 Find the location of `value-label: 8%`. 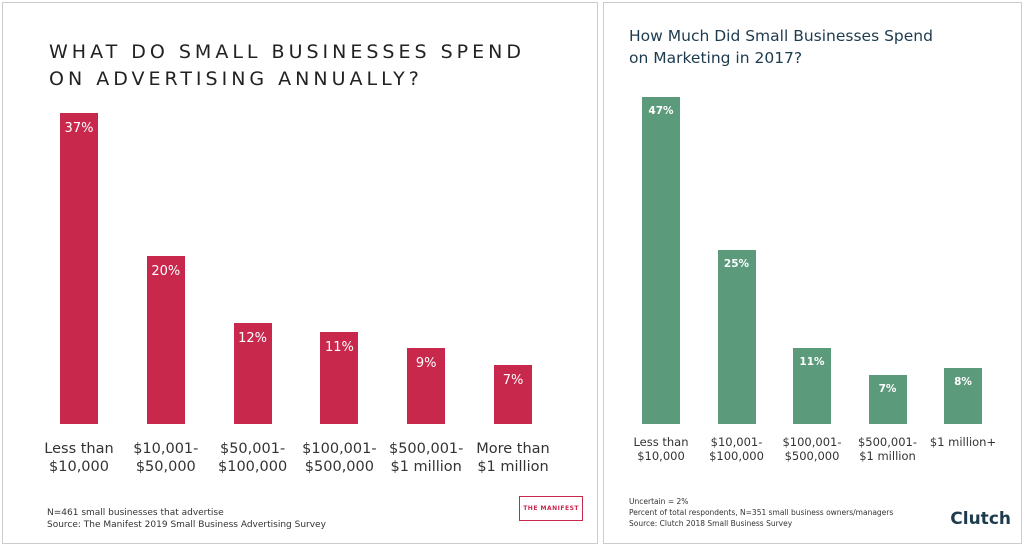

value-label: 8% is located at coordinates (963, 382).